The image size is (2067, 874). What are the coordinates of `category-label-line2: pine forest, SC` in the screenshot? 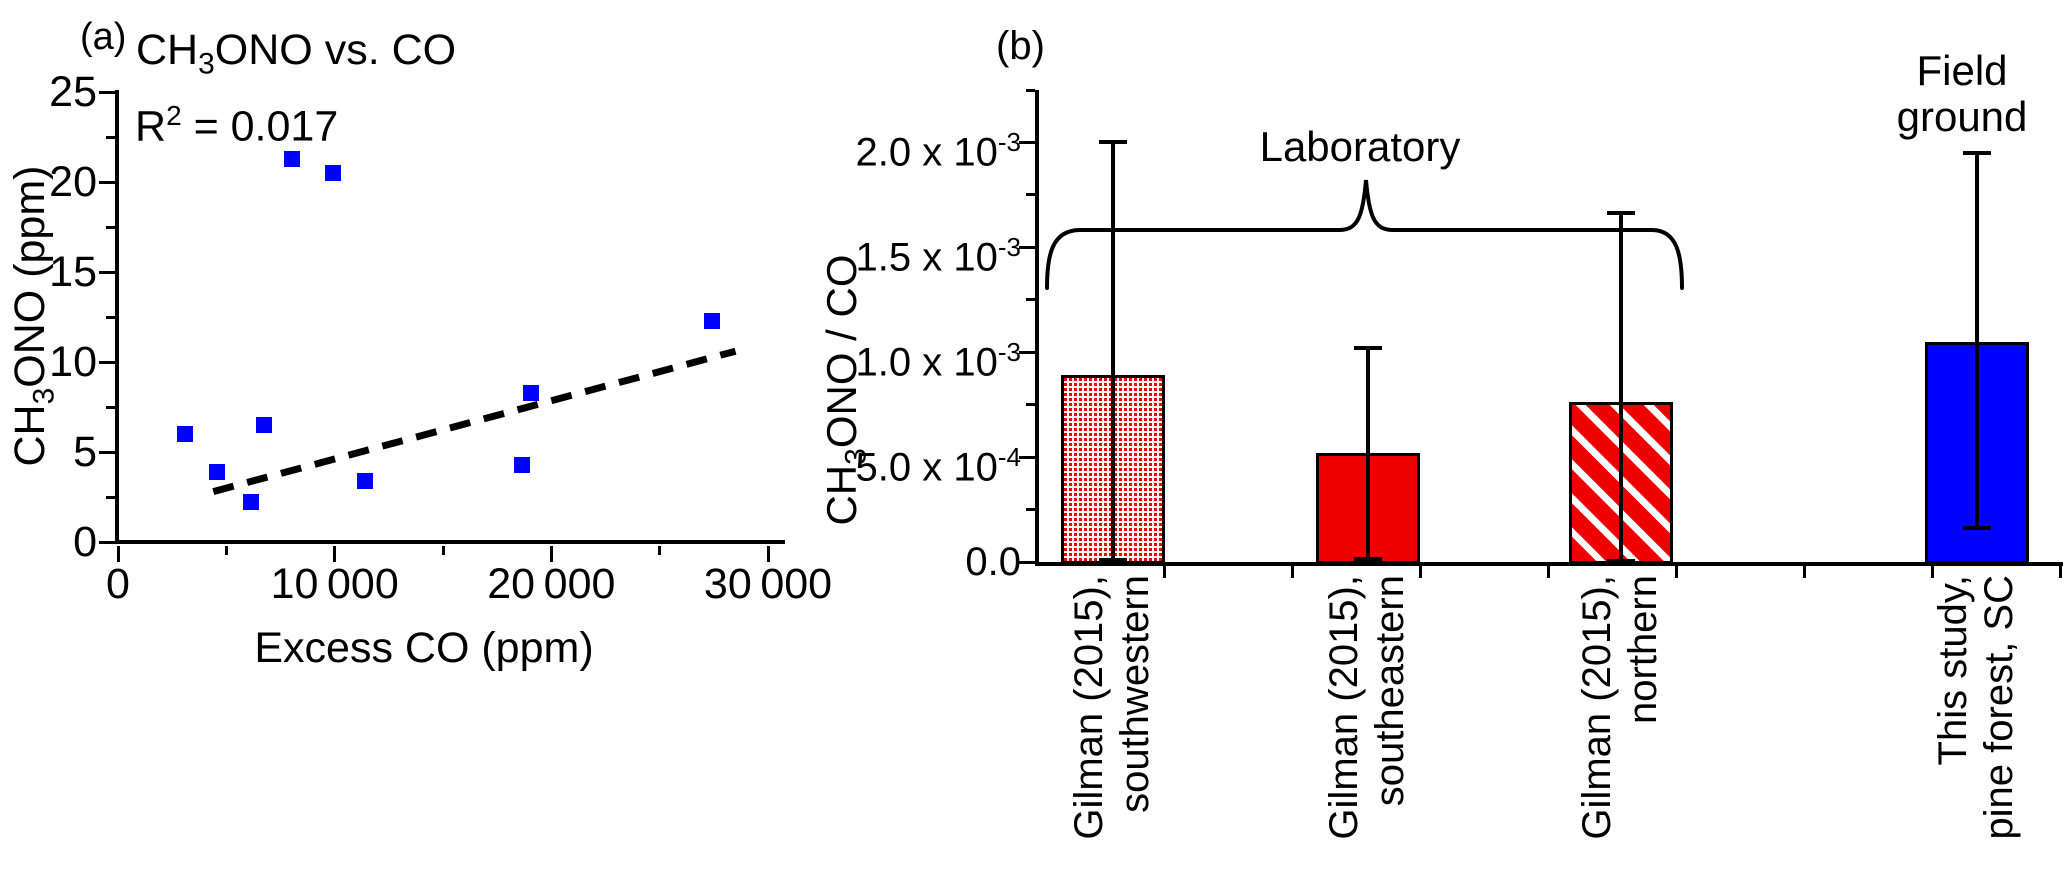 It's located at (1999, 707).